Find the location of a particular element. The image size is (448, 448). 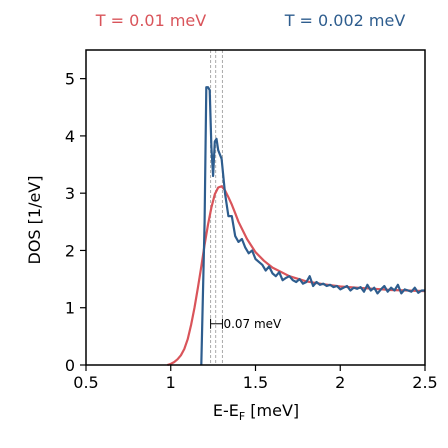

y-tick-label: 1 is located at coordinates (70, 308).